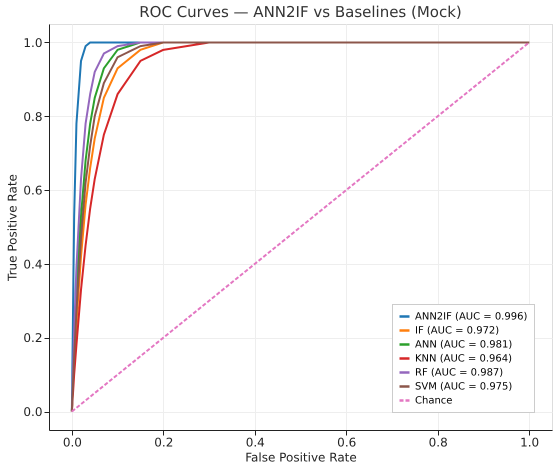  What do you see at coordinates (32, 338) in the screenshot?
I see `y-tick-label: 0.2` at bounding box center [32, 338].